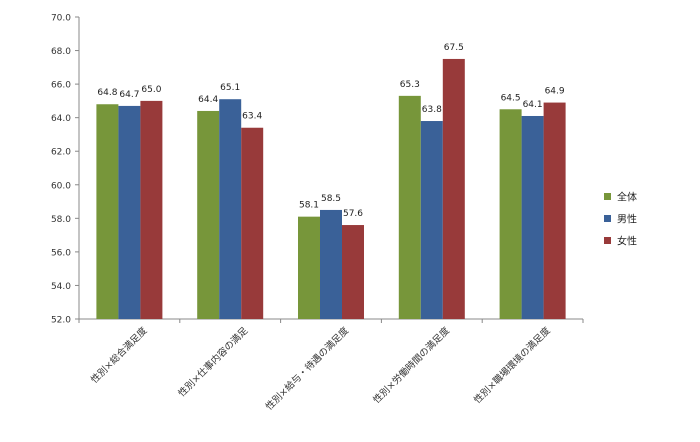 Image resolution: width=700 pixels, height=442 pixels. Describe the element at coordinates (627, 219) in the screenshot. I see `legend-label: 男性` at that location.